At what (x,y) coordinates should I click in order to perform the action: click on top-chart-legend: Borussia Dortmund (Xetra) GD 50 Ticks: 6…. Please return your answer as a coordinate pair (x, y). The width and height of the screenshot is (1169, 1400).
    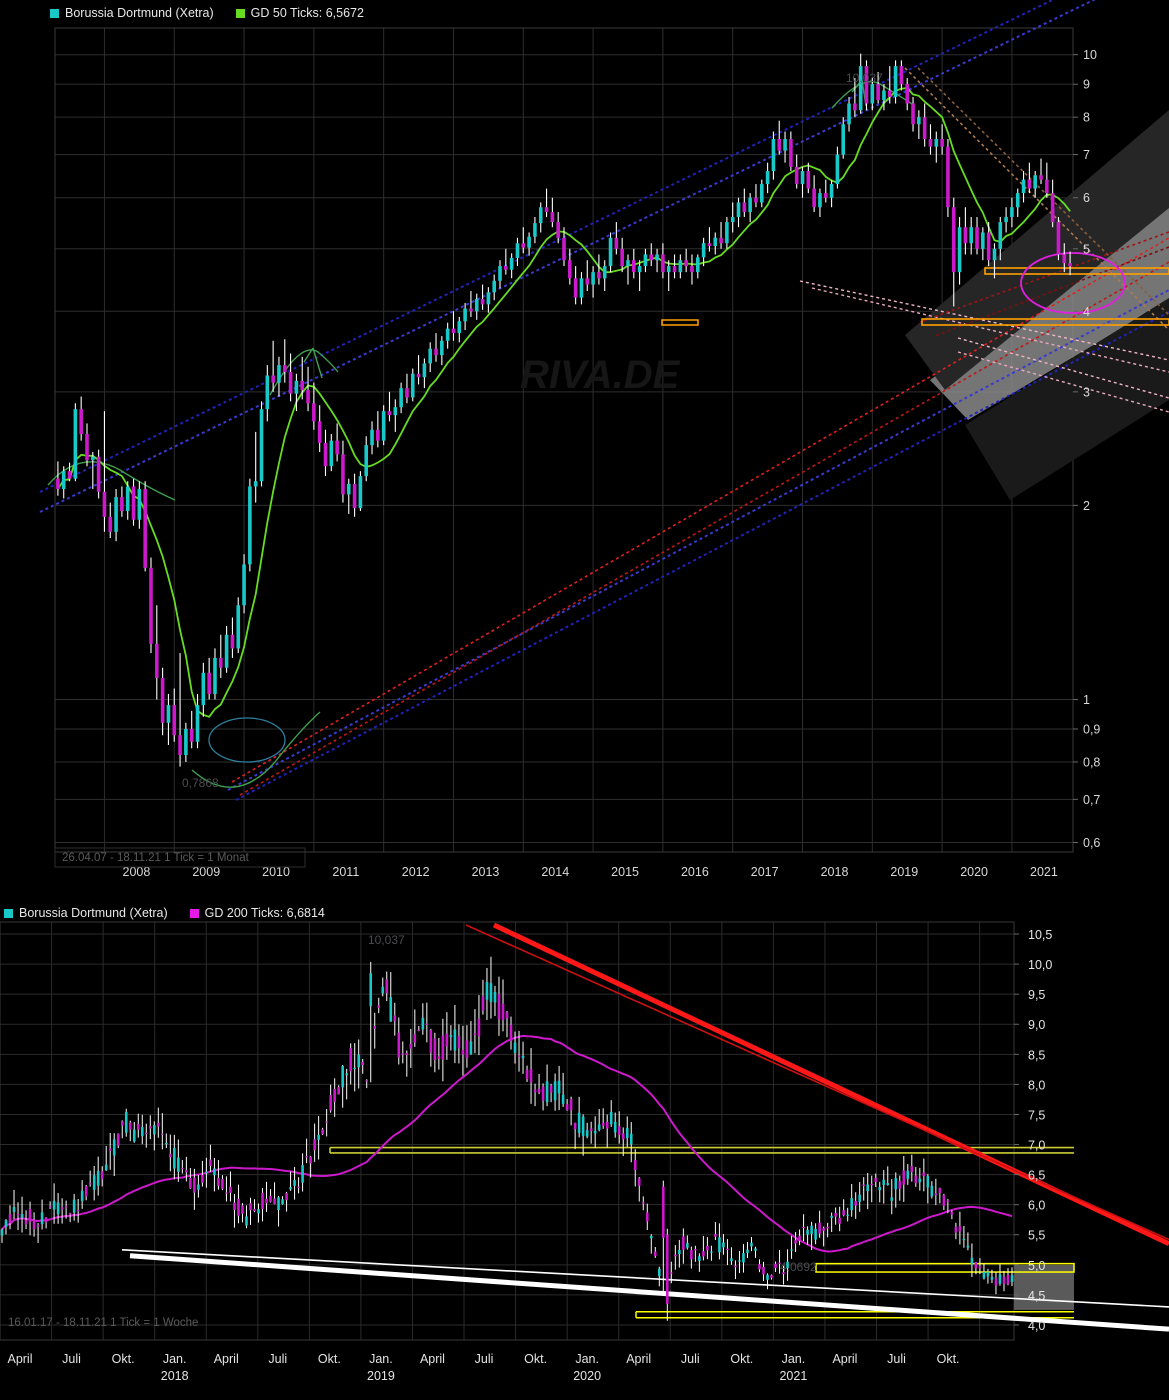
    Looking at the image, I should click on (207, 10).